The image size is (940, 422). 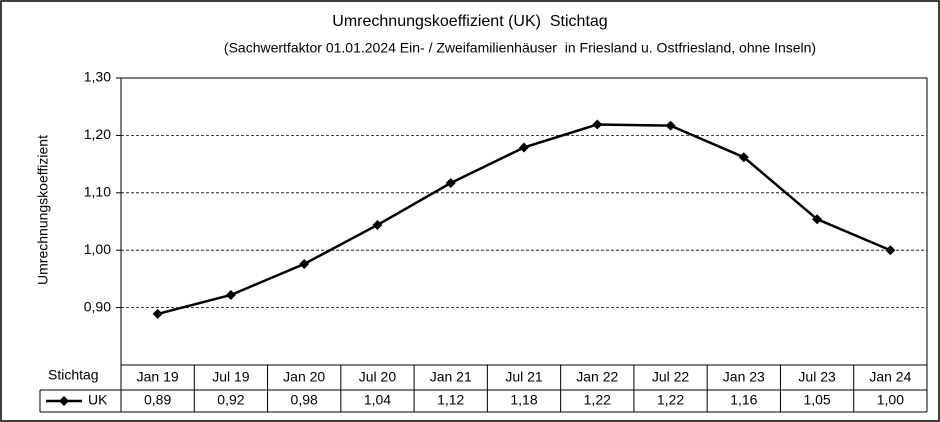 What do you see at coordinates (744, 377) in the screenshot?
I see `x-tick-label: Jan 23` at bounding box center [744, 377].